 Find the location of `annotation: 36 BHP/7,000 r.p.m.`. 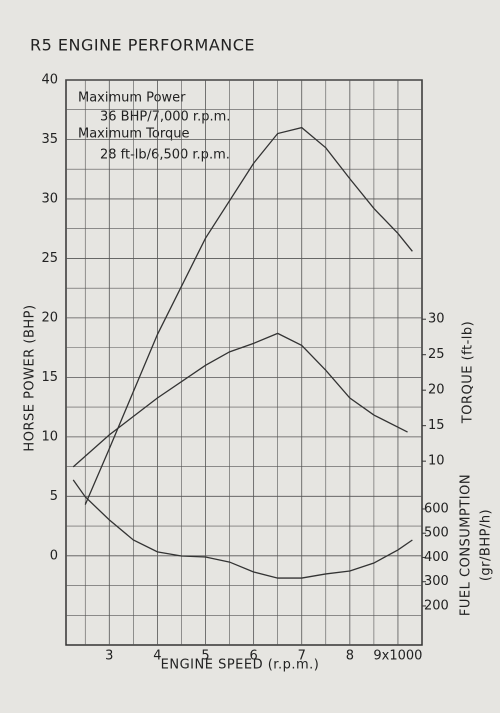

annotation: 36 BHP/7,000 r.p.m. is located at coordinates (165, 117).